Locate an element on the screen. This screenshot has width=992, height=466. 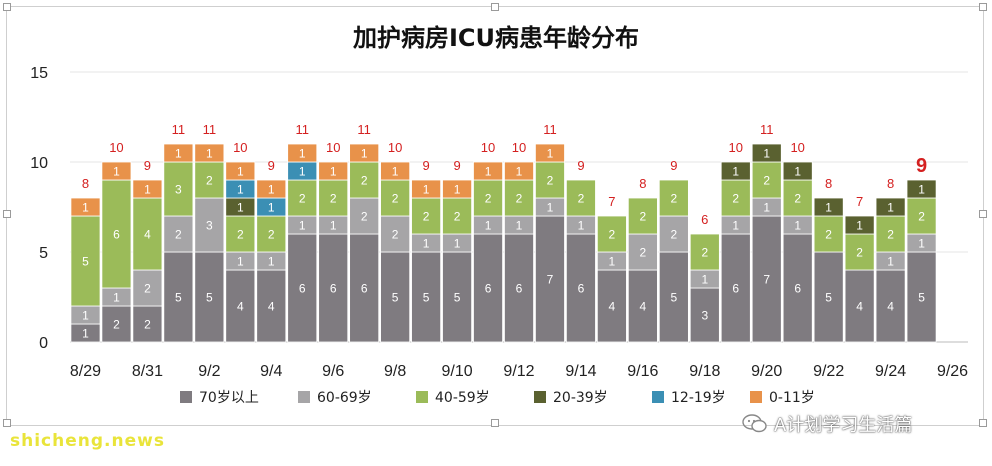
account-name: A计划学习生活篇 is located at coordinates (843, 425).